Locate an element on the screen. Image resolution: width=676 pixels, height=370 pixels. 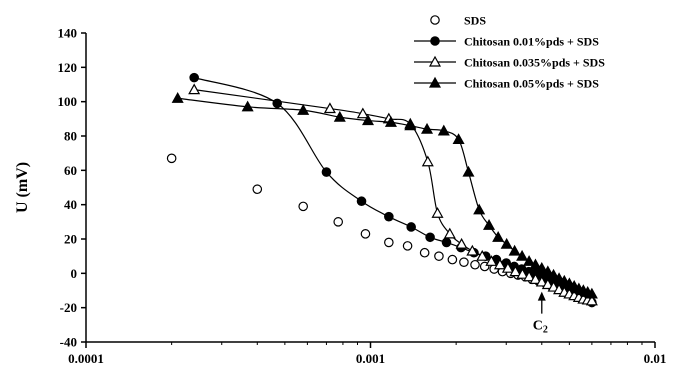
legend-item: Chitosan 0.01%pds + SDS is located at coordinates (506, 42).